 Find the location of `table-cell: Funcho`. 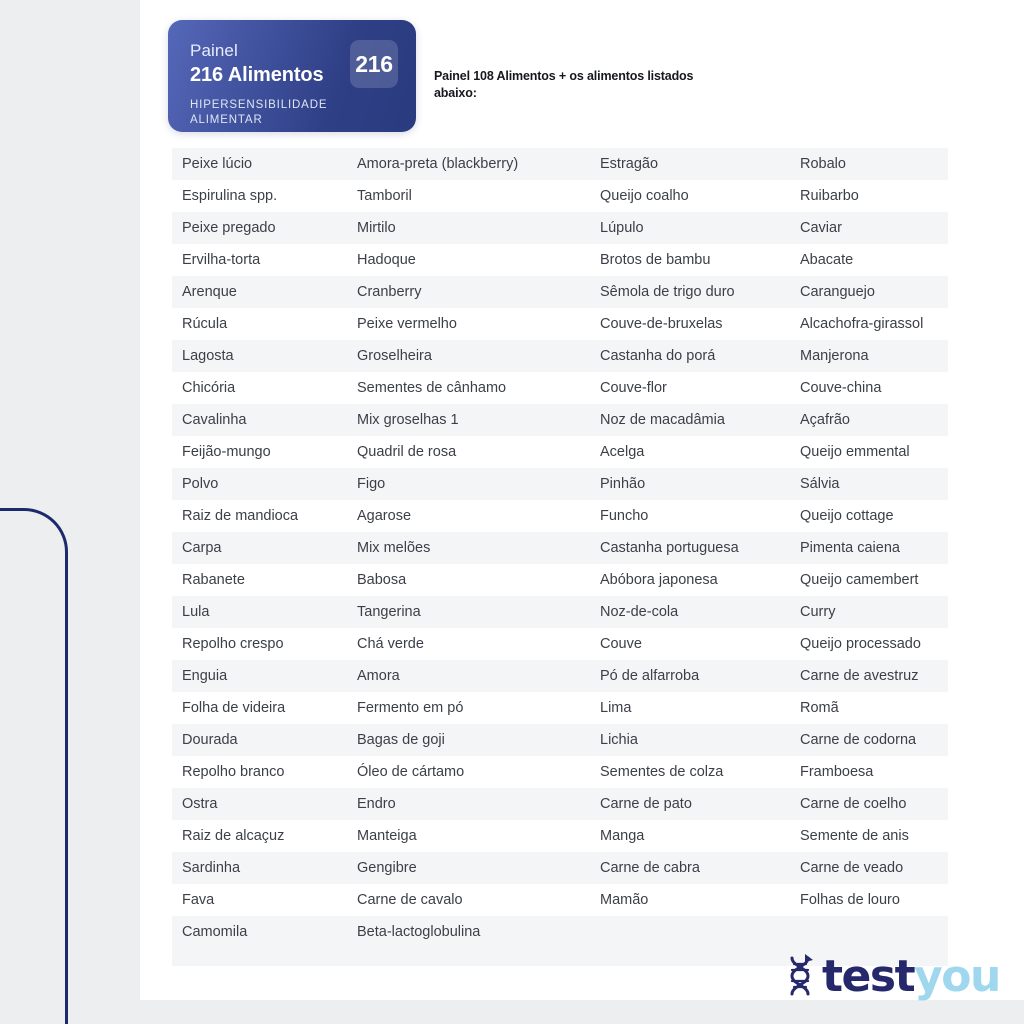

table-cell: Funcho is located at coordinates (690, 516).